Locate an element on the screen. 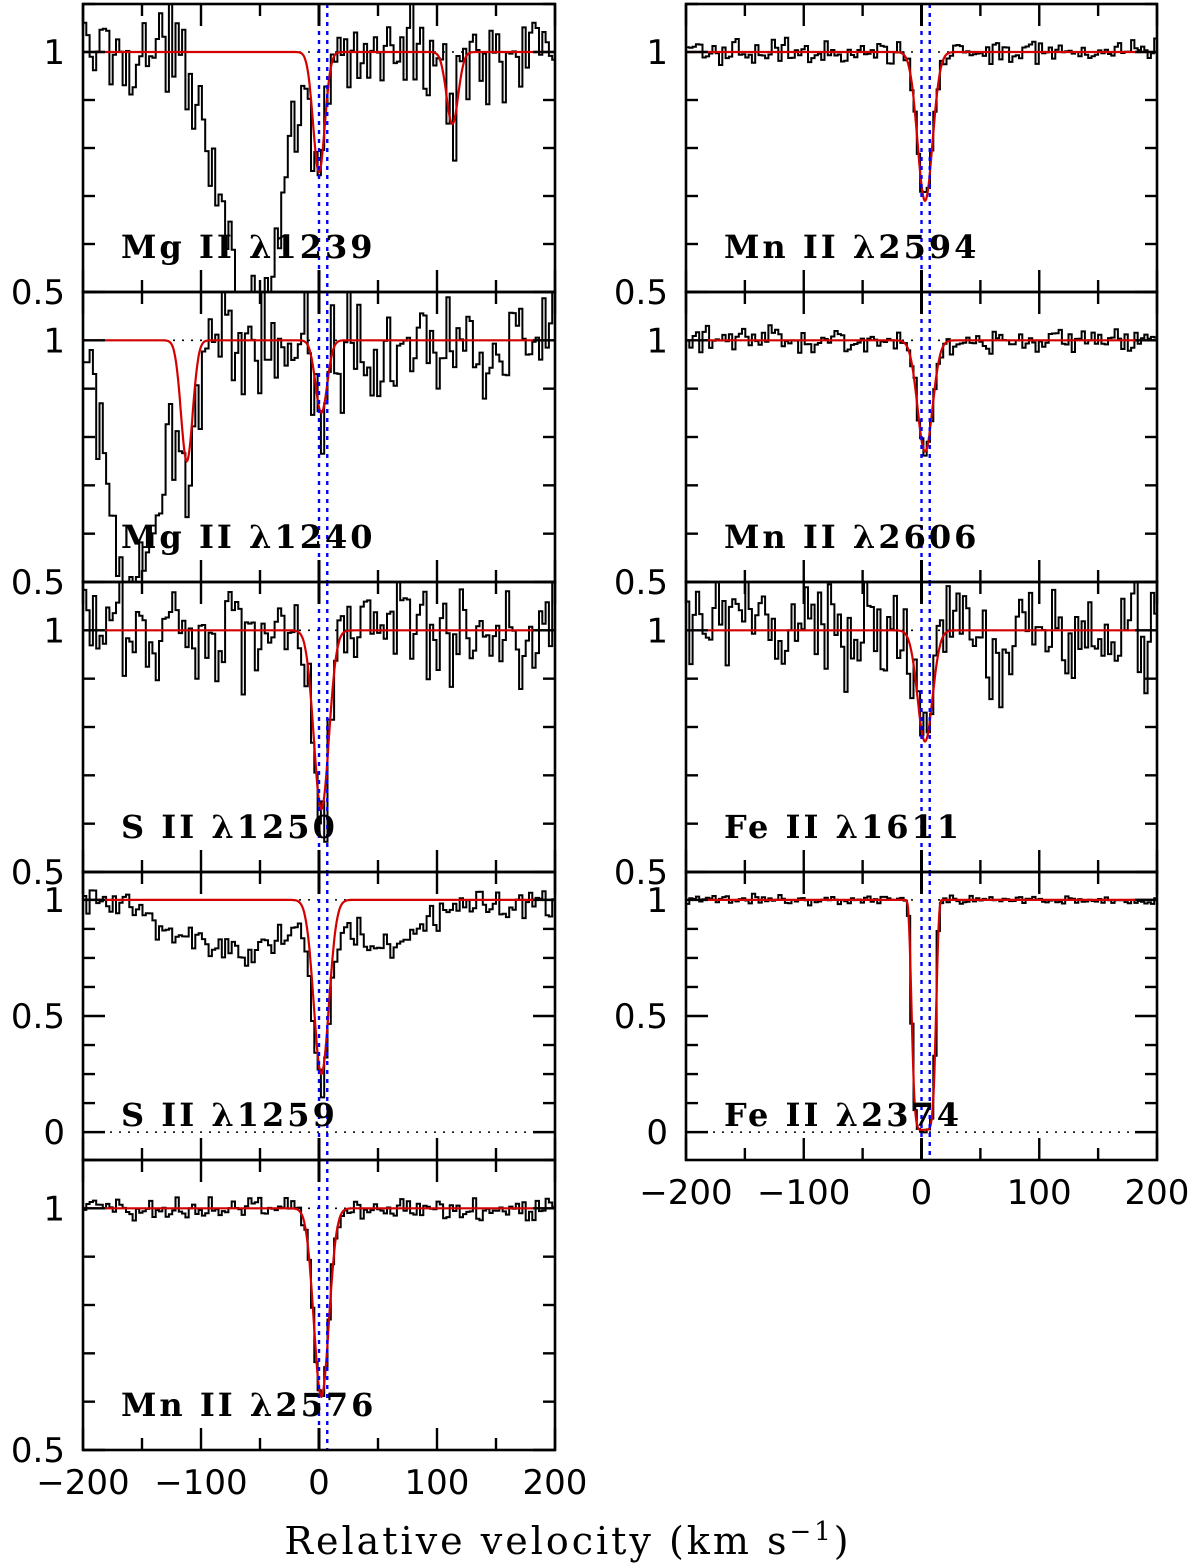 Image resolution: width=1200 pixels, height=1568 pixels. panel-2: 1 0.5 Mg II λ1240 is located at coordinates (284, 446).